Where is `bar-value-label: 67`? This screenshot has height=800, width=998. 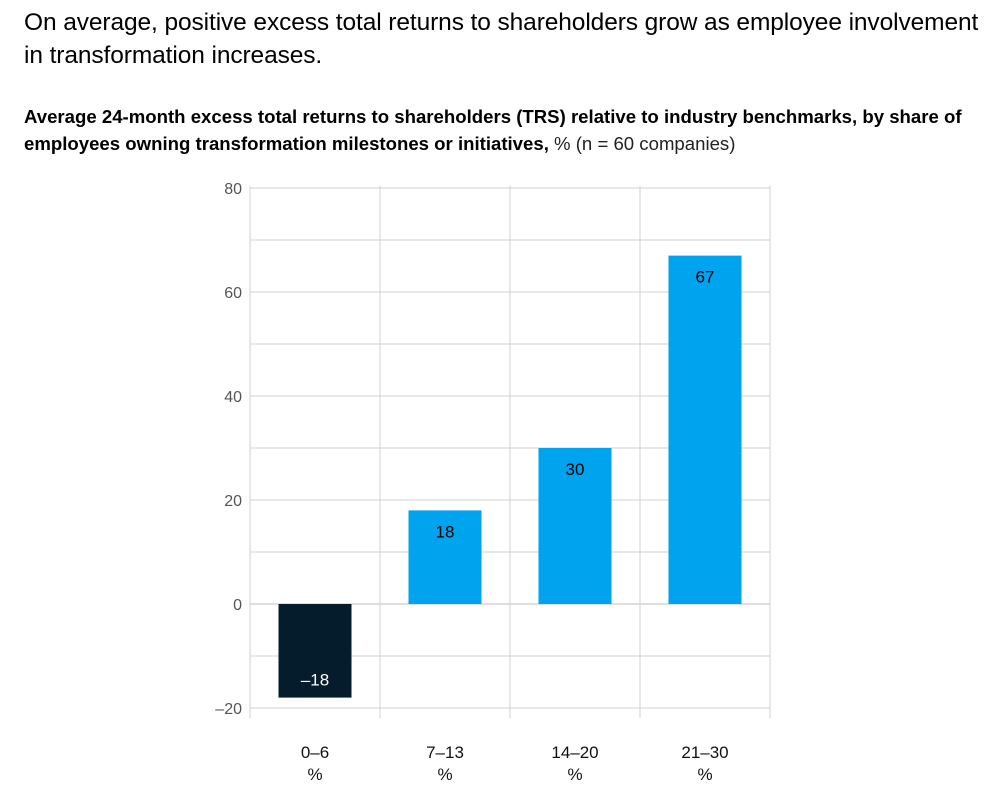
bar-value-label: 67 is located at coordinates (705, 277).